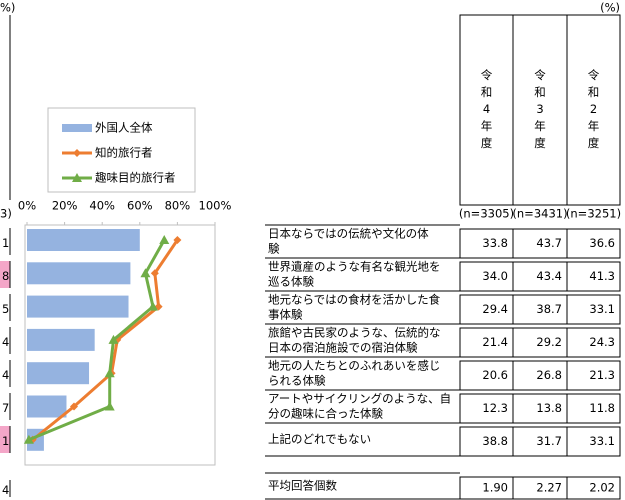 Image resolution: width=625 pixels, height=500 pixels. I want to click on row-label: 巡る体験, so click(291, 282).